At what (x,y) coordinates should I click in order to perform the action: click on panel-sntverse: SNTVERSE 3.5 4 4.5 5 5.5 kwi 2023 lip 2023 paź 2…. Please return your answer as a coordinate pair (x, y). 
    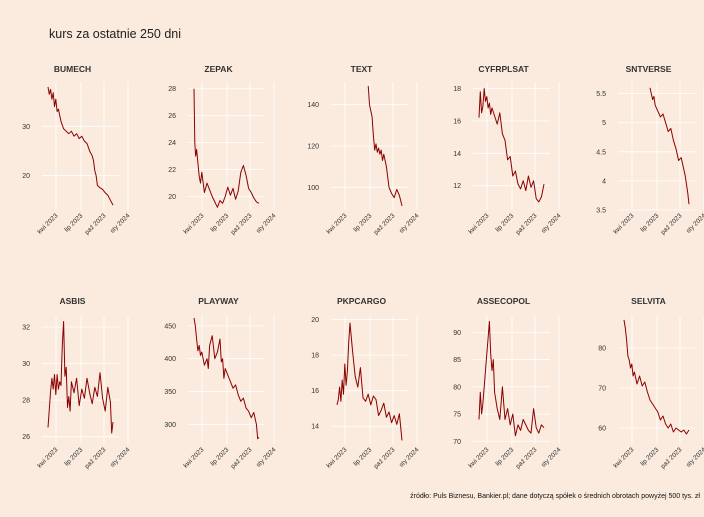
    Looking at the image, I should click on (650, 150).